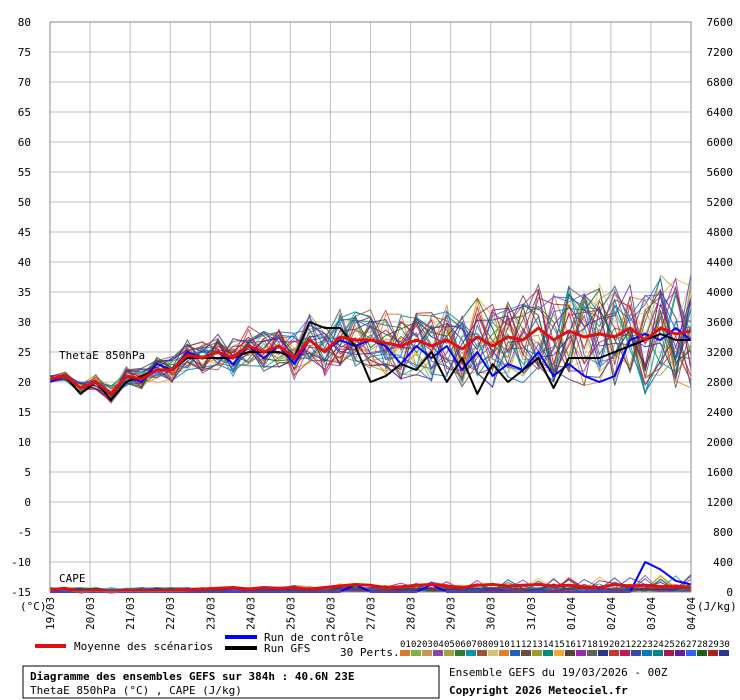 The width and height of the screenshot is (740, 700). I want to click on pert-legend-number: 04, so click(438, 645).